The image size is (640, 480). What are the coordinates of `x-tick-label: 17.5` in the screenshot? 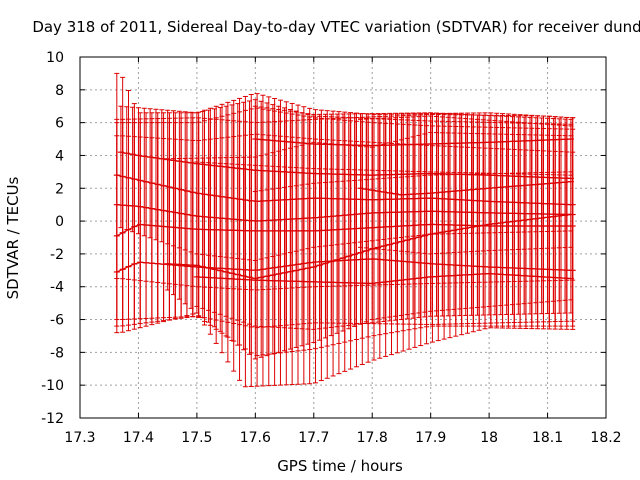 It's located at (196, 438).